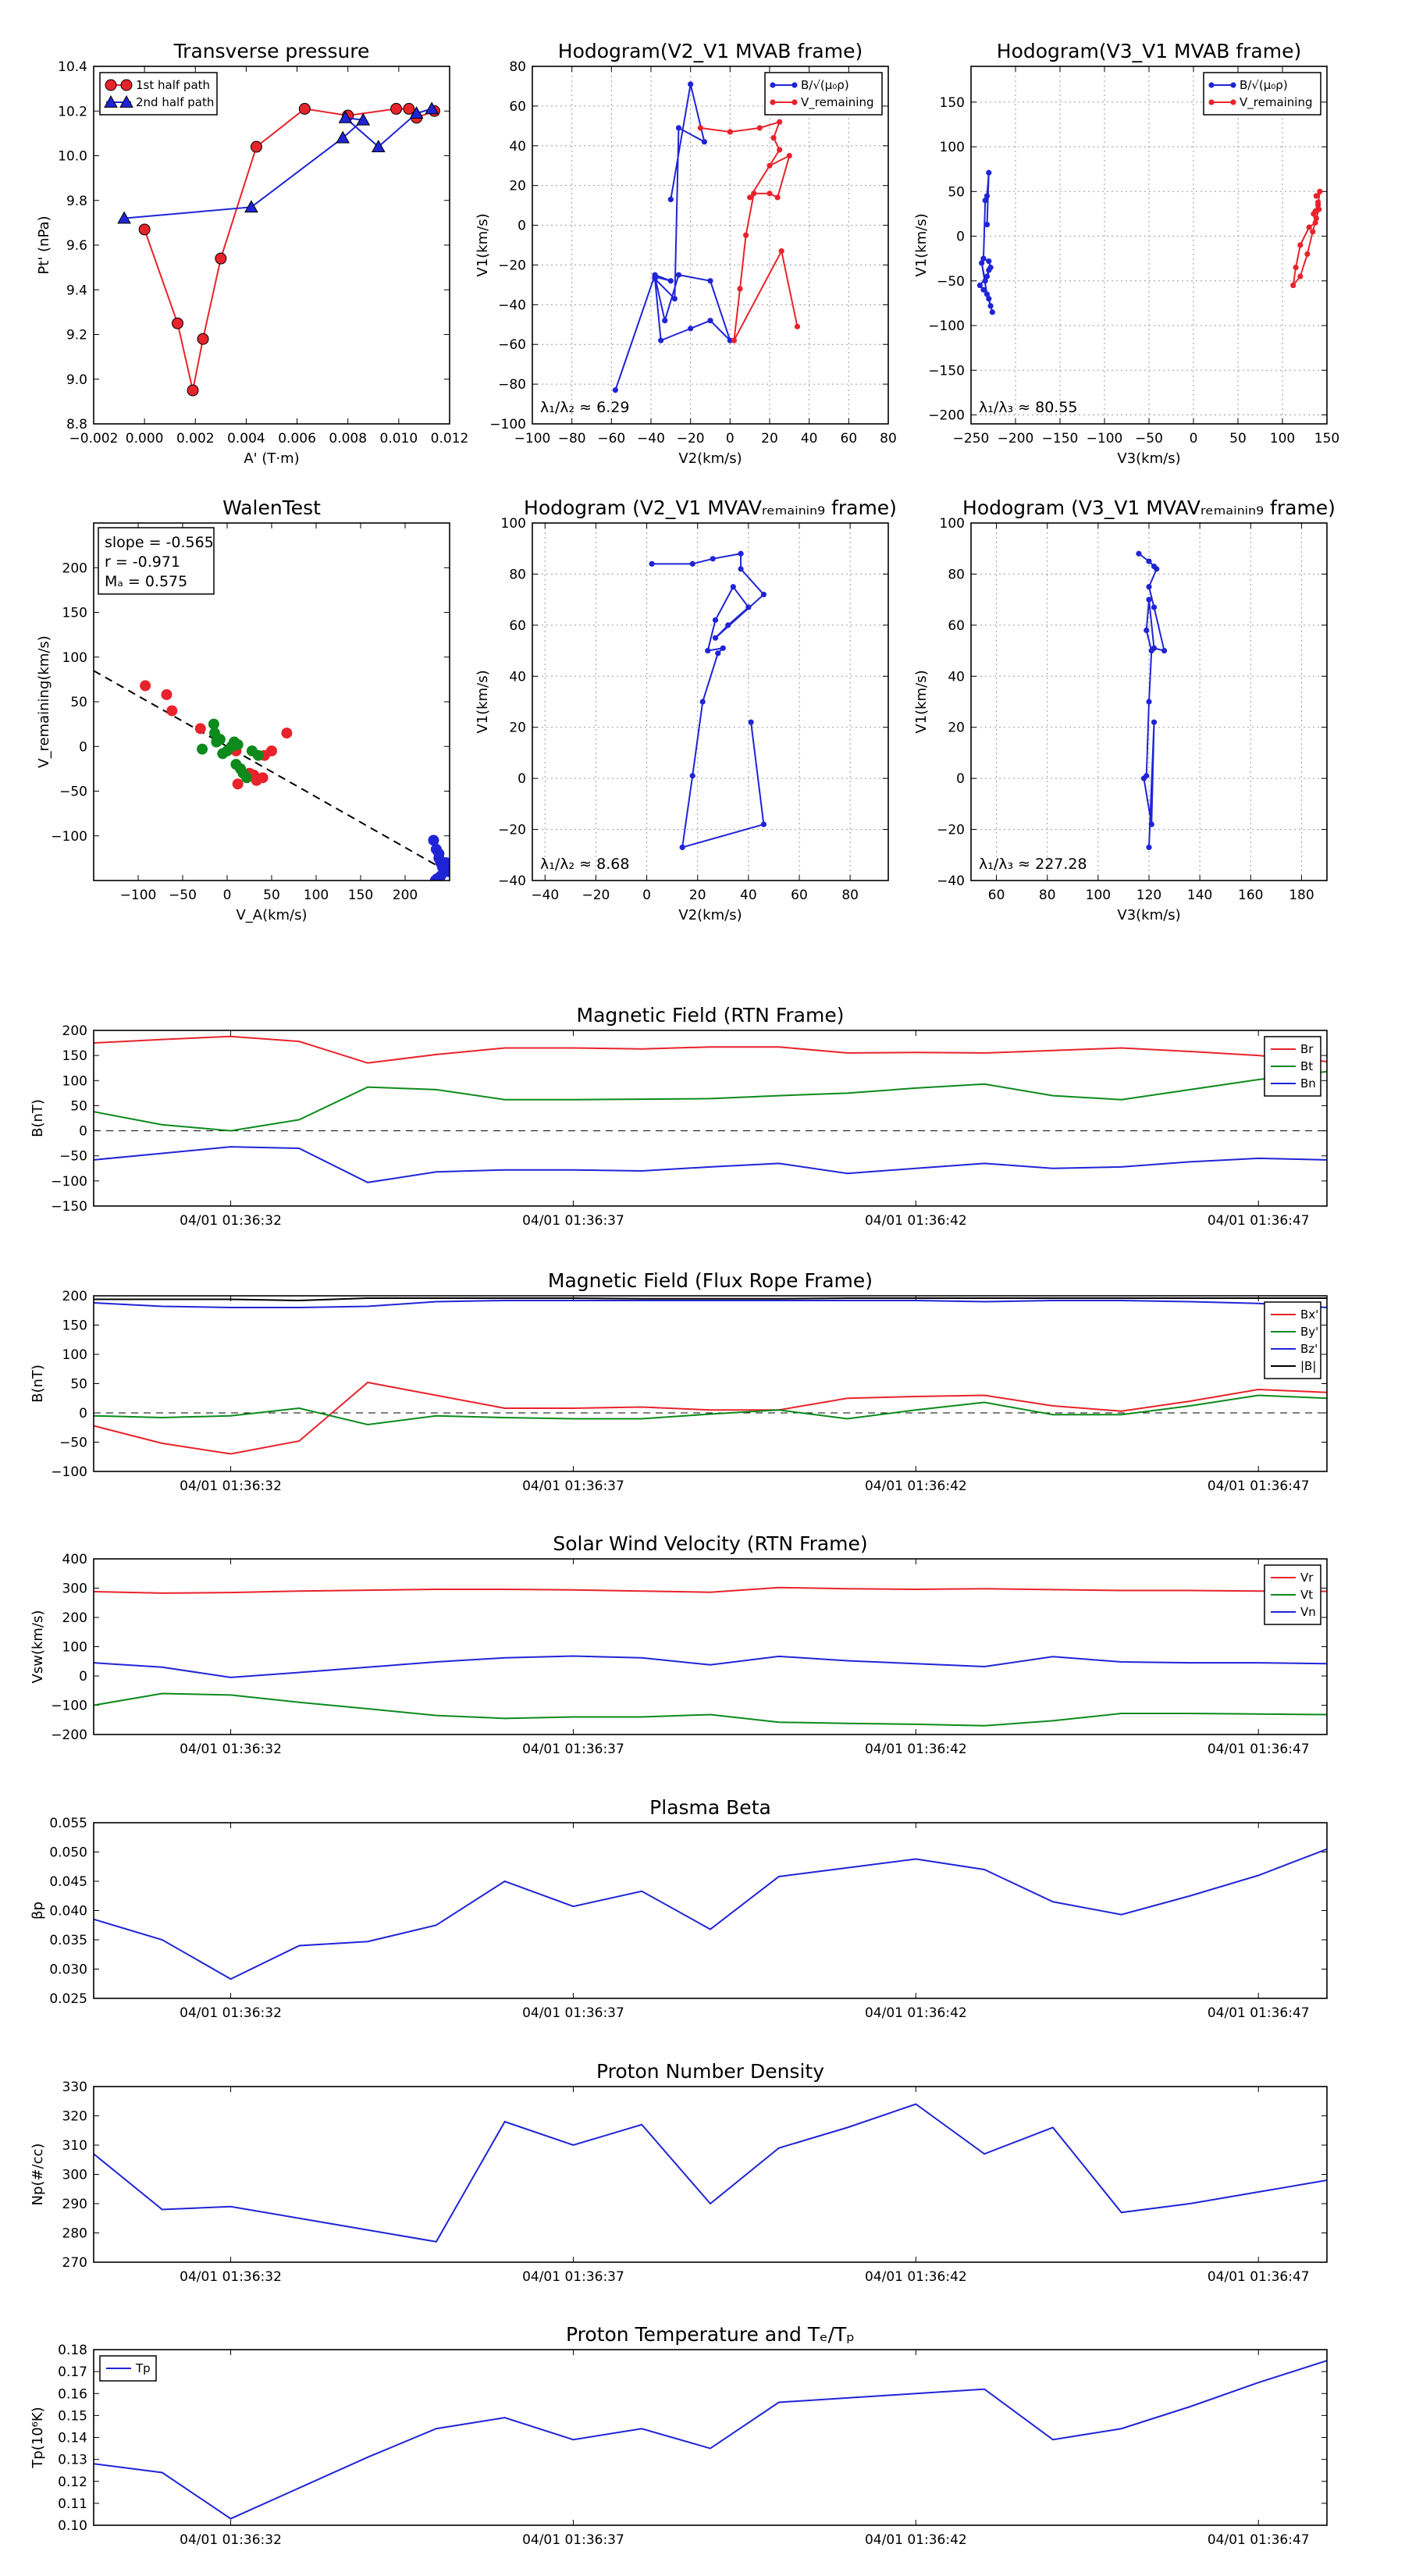  I want to click on y-tick-label: 0.18, so click(72, 2350).